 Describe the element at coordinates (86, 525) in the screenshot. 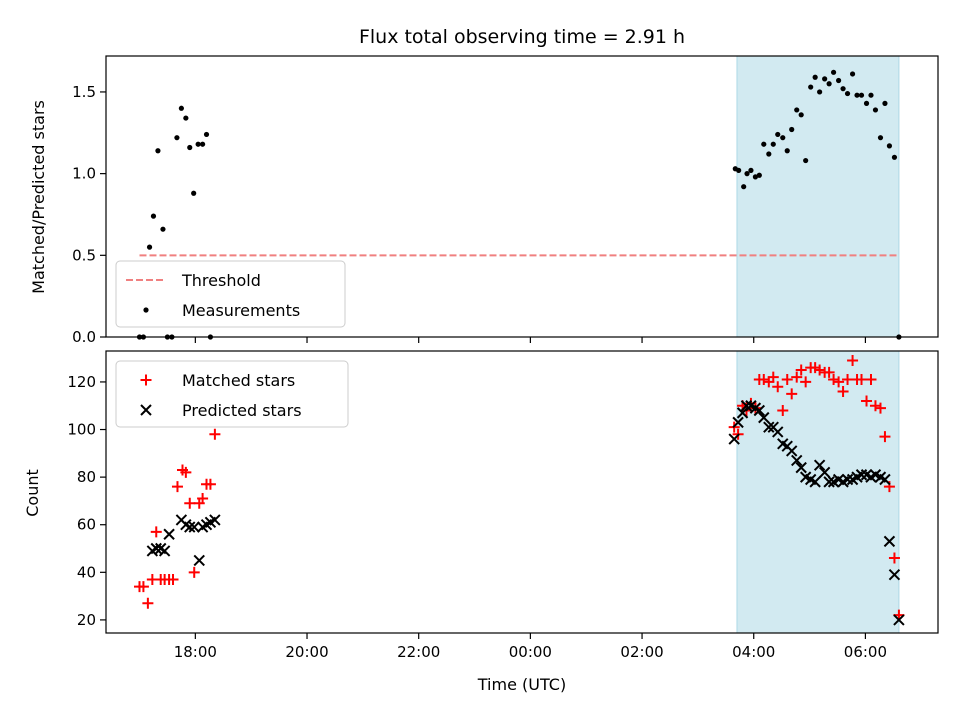

I see `bottom-y-tick-label: 60` at that location.